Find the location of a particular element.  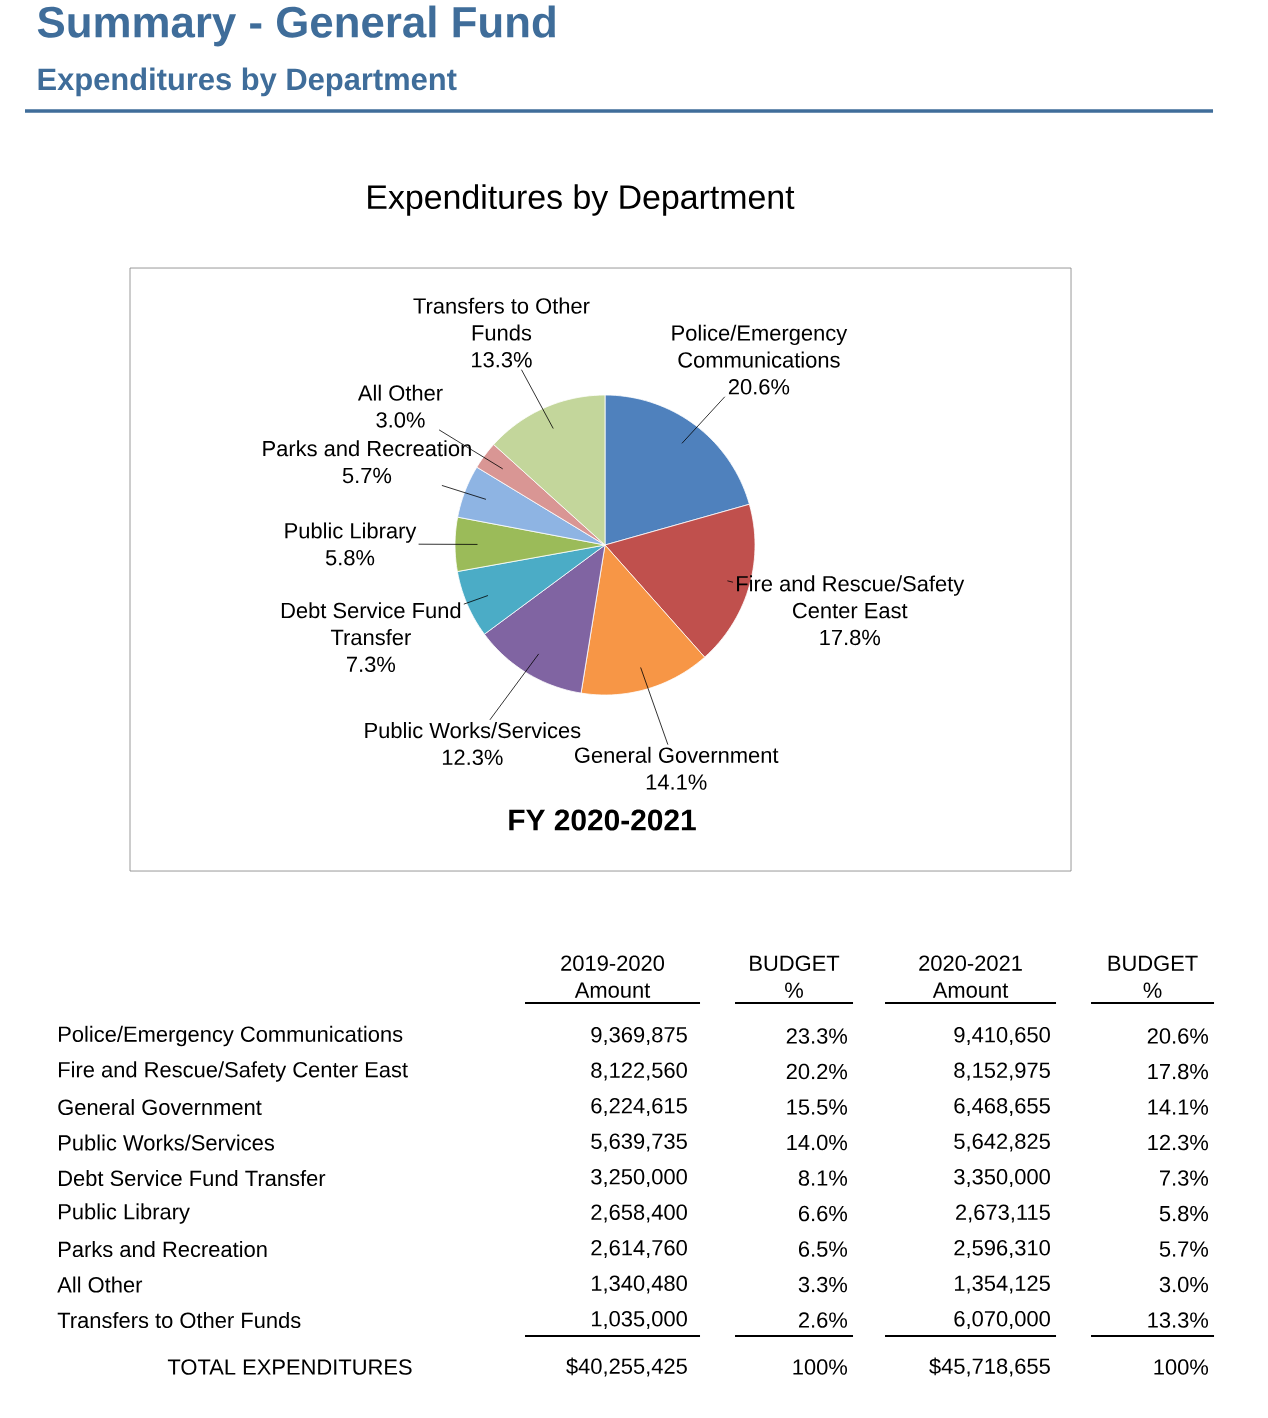

slice-label: Parks and Recreation is located at coordinates (367, 448).